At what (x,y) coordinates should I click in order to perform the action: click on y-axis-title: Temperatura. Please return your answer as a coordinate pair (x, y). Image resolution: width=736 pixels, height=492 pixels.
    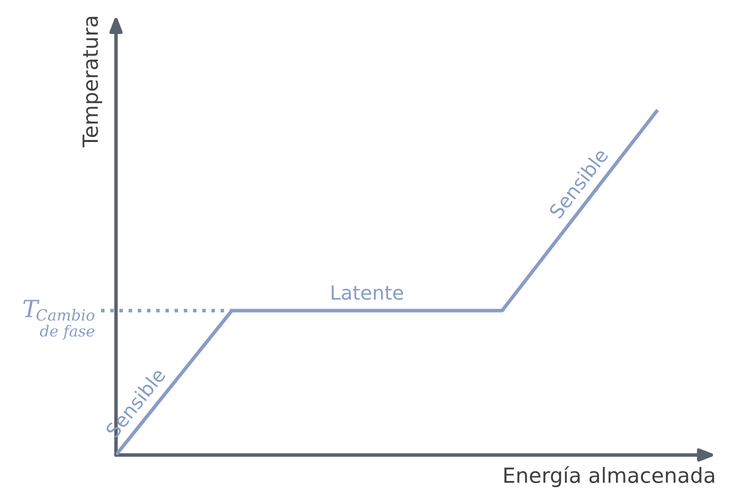
    Looking at the image, I should click on (92, 82).